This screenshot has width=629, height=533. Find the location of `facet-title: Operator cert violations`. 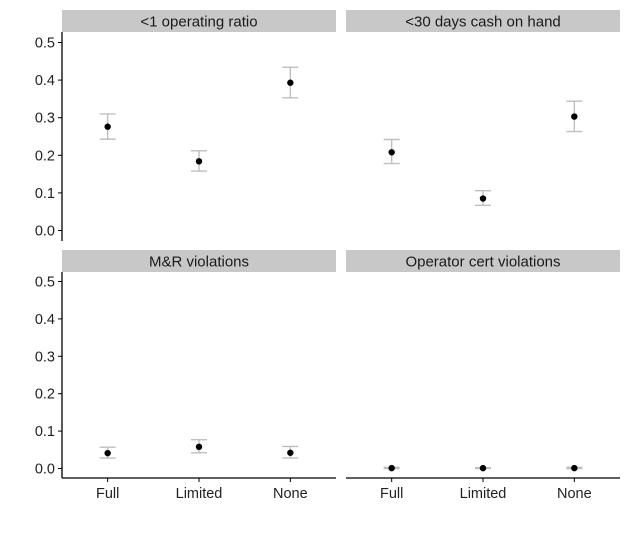

facet-title: Operator cert violations is located at coordinates (482, 262).